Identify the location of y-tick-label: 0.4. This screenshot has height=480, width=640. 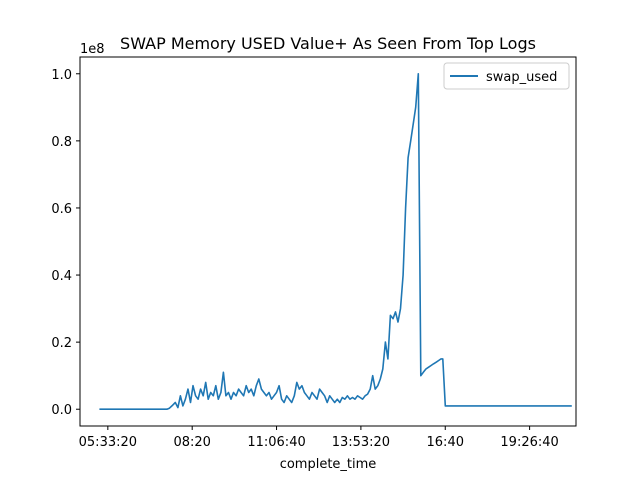
(61, 276).